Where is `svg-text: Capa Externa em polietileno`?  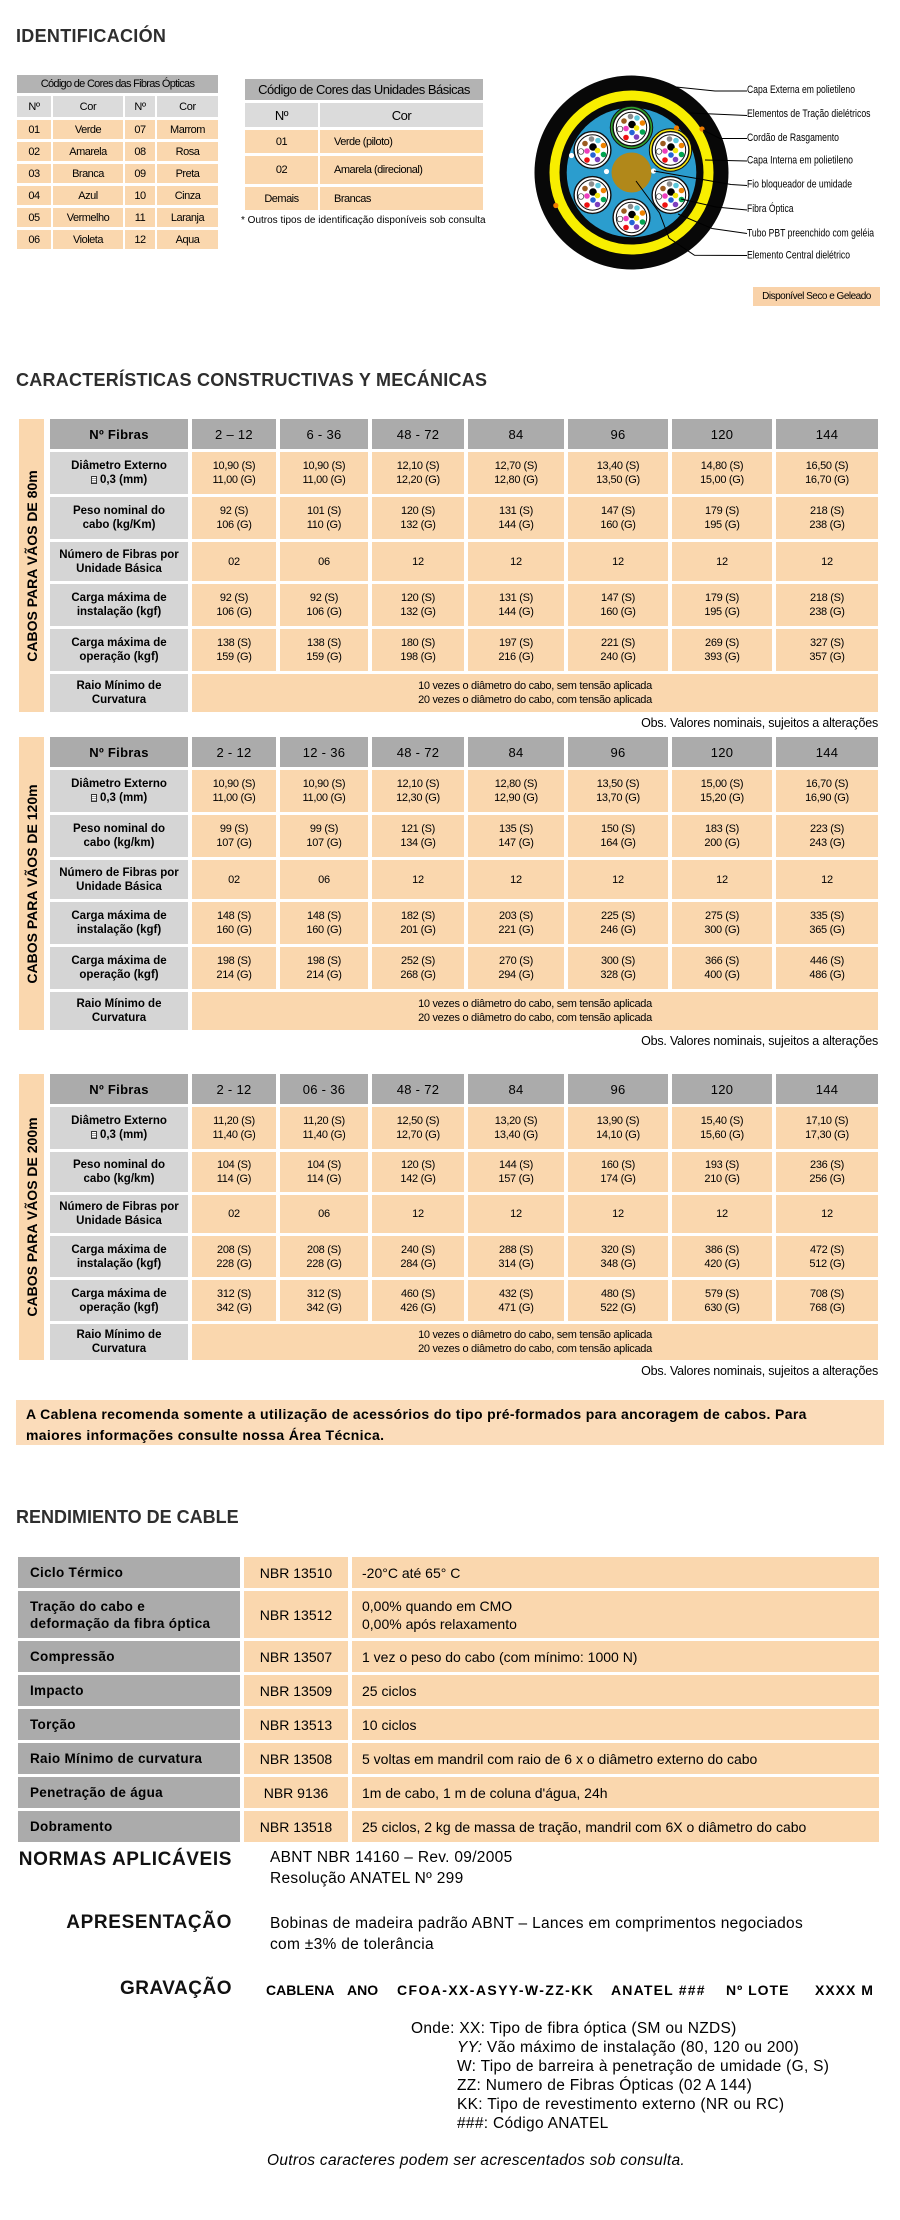 svg-text: Capa Externa em polietileno is located at coordinates (801, 90).